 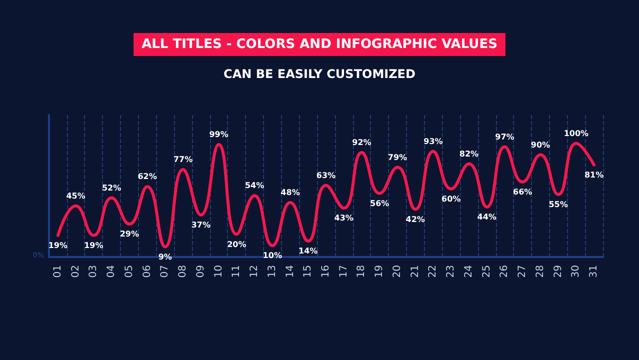 I want to click on x-tick-label: 20, so click(x=397, y=271).